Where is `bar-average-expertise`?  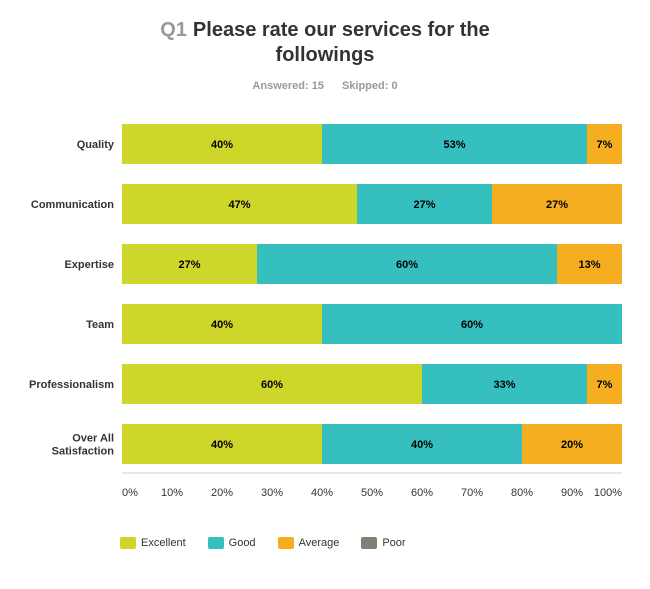
bar-average-expertise is located at coordinates (589, 264).